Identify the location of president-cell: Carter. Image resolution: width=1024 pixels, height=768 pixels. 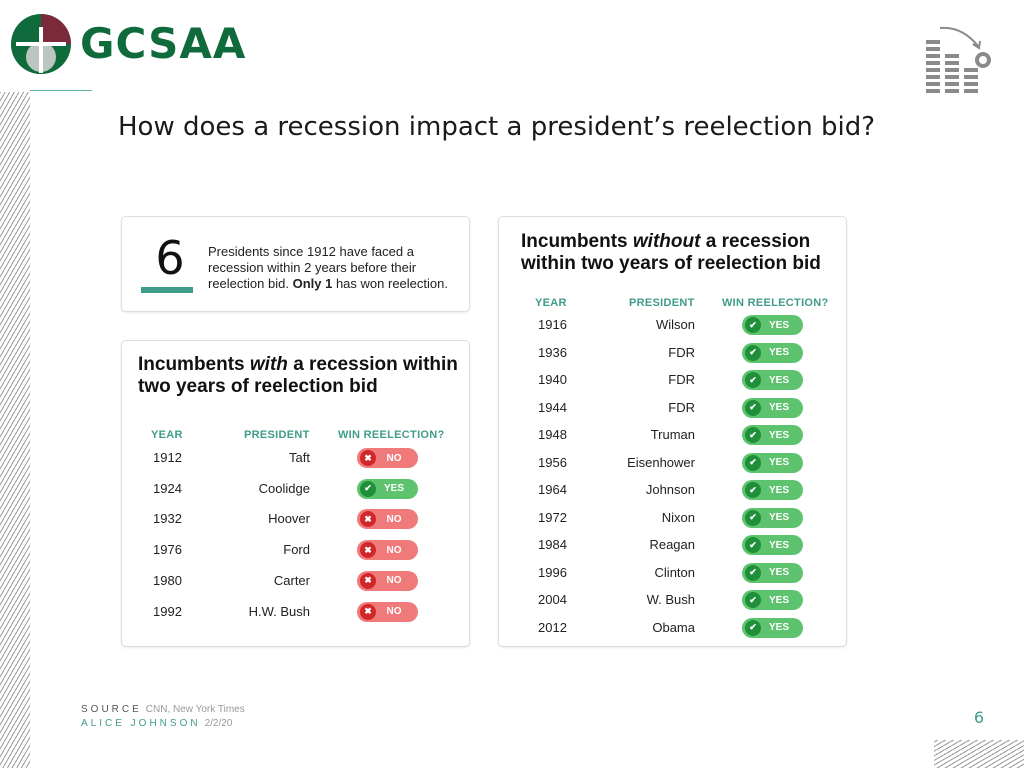
(291, 580).